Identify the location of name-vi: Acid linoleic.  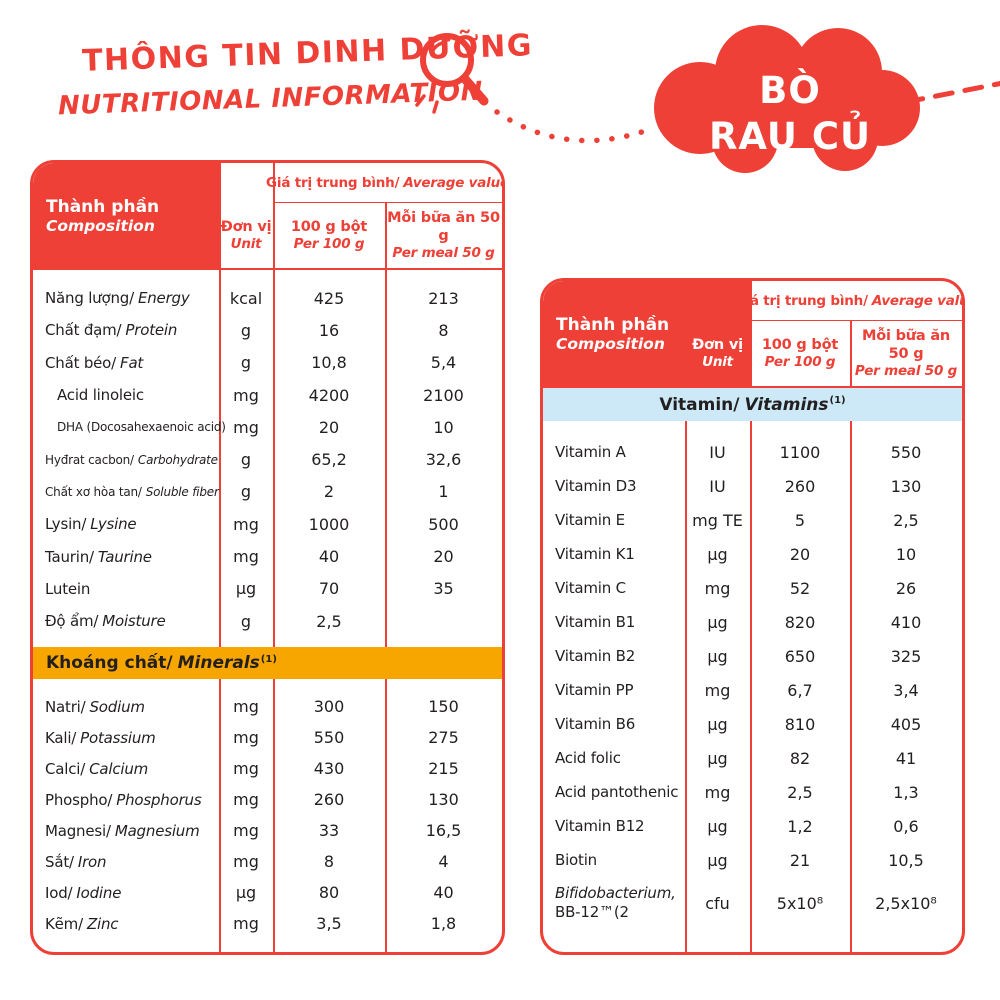
(100, 395).